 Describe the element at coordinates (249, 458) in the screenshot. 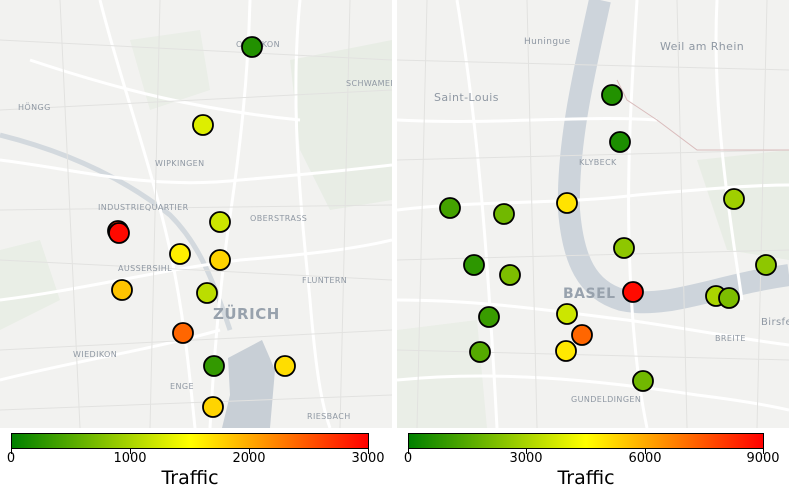

I see `colorbar-tick-label: 2000` at that location.